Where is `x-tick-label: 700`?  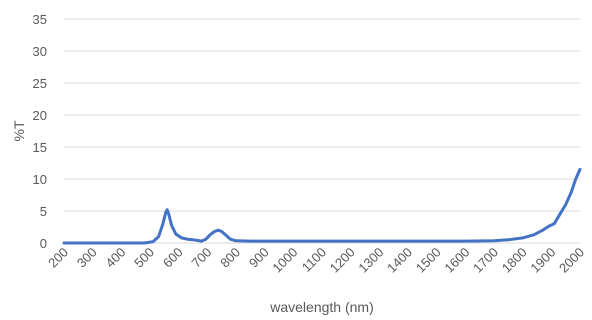 x-tick-label: 700 is located at coordinates (202, 258).